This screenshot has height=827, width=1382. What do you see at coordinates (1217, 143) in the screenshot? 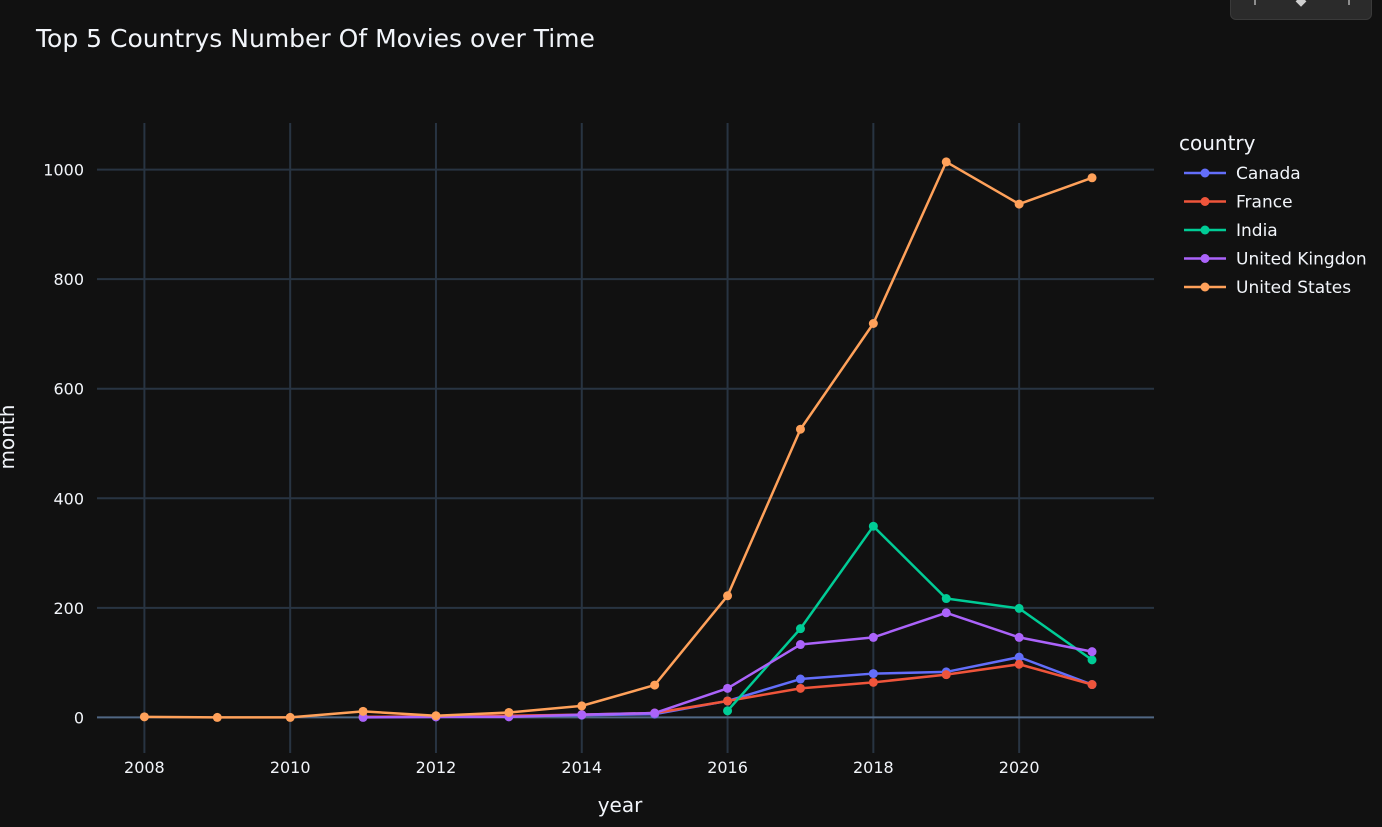
I see `legend-title: country` at bounding box center [1217, 143].